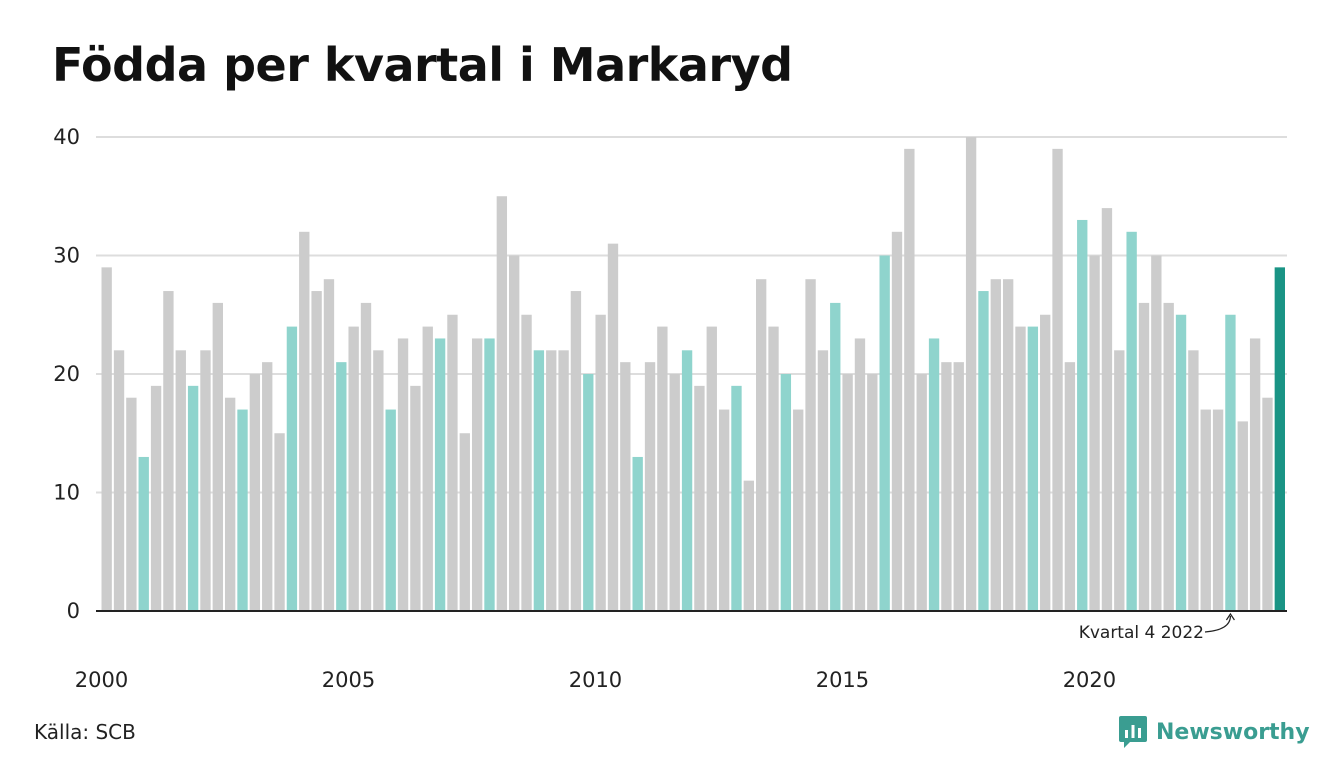  I want to click on annotation-arrow, so click(1218, 624).